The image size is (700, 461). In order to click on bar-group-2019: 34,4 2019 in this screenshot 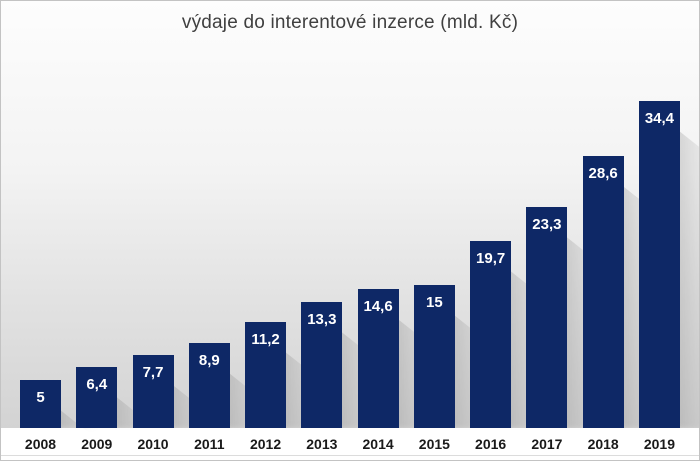, I will do `click(668, 276)`.